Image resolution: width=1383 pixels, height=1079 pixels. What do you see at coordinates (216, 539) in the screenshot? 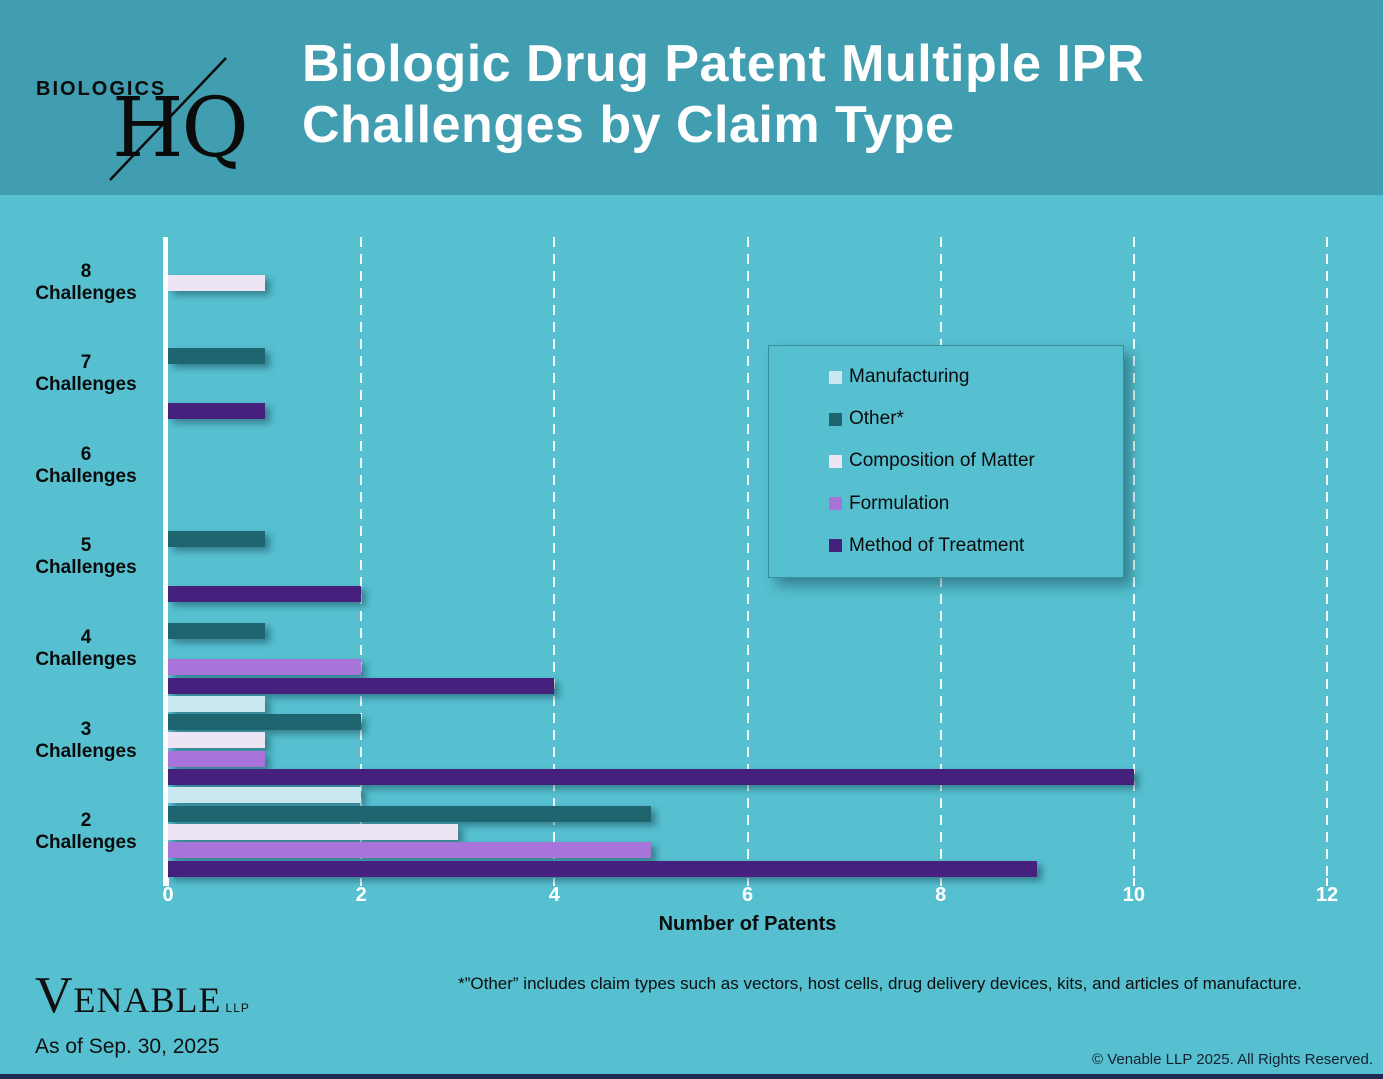
I see `bar-other-5-challenges` at bounding box center [216, 539].